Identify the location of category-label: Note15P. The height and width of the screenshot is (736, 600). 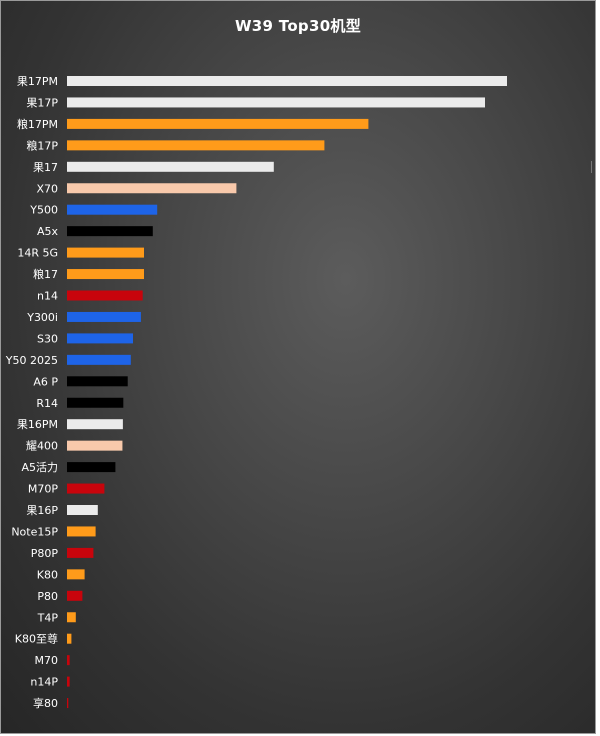
(34, 531).